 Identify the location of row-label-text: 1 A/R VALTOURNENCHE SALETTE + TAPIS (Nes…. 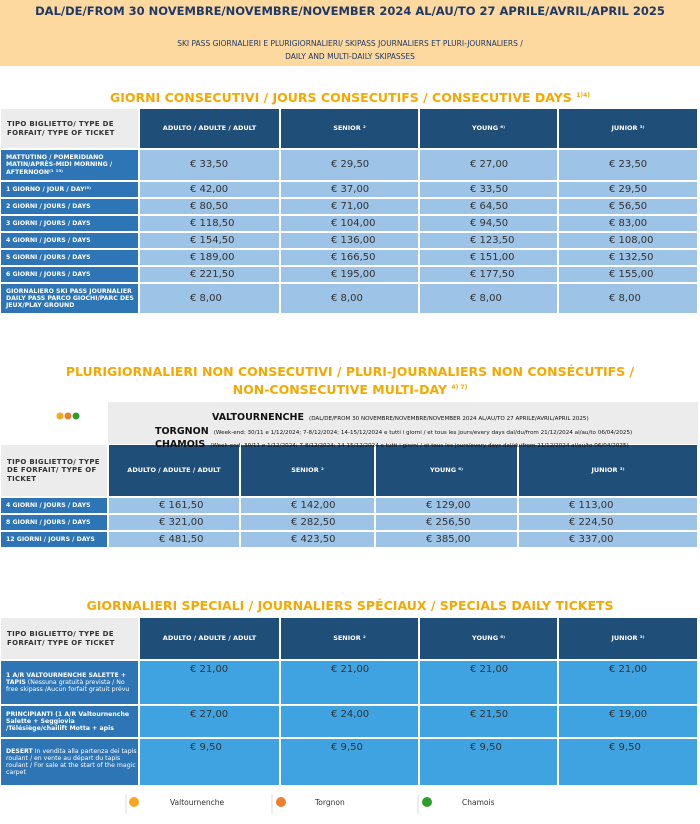
(72, 682).